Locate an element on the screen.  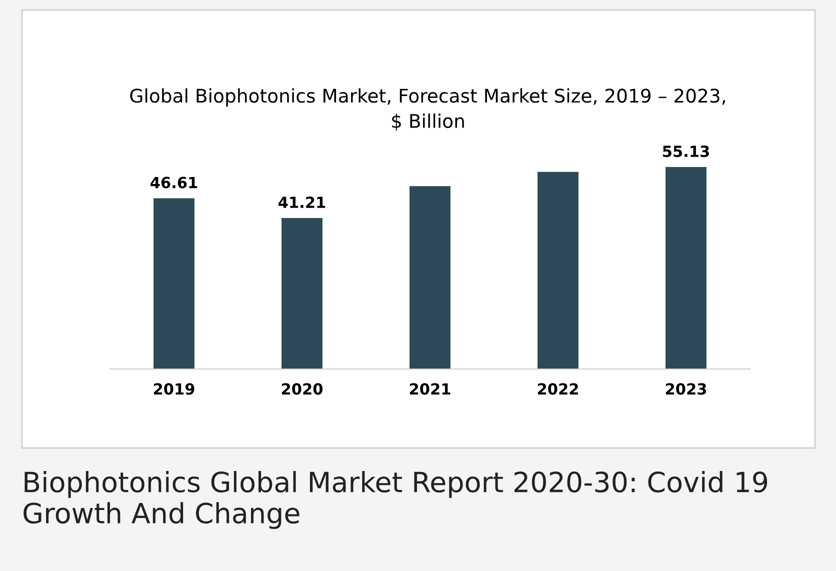
x-tick-label: 2023 is located at coordinates (686, 389).